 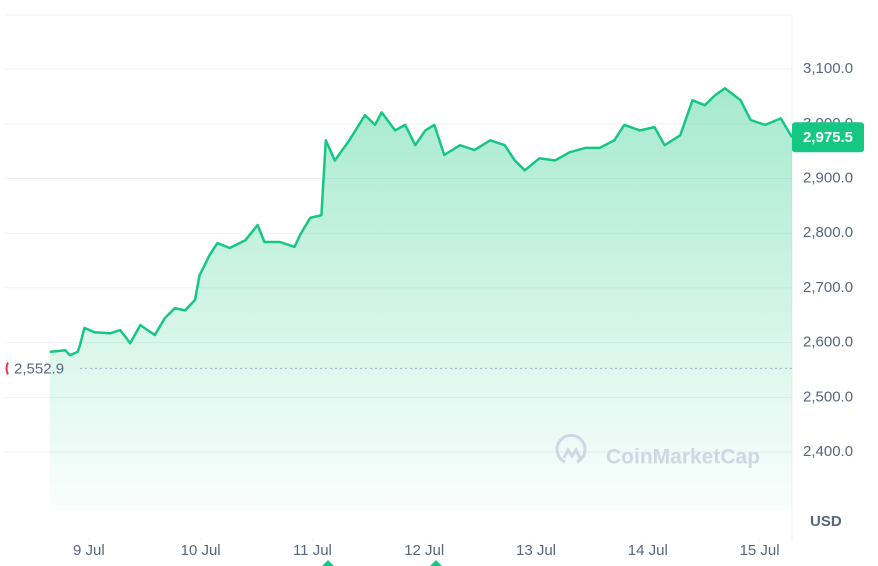 I want to click on x-tick-label: 10 Jul, so click(x=201, y=550).